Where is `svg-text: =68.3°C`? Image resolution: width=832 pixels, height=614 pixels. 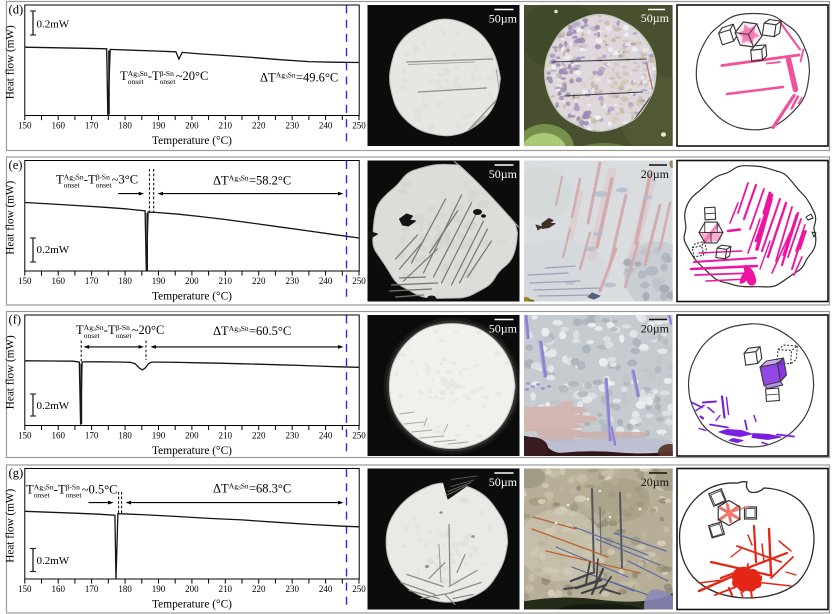 svg-text: =68.3°C is located at coordinates (270, 489).